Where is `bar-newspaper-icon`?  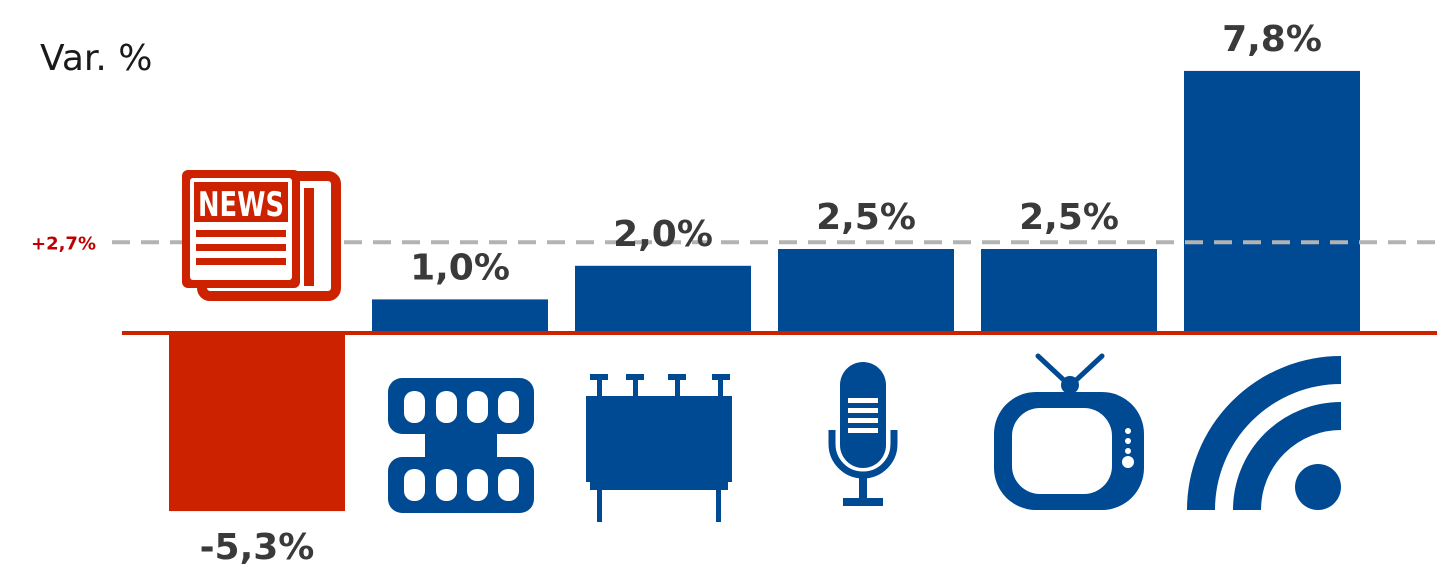 bar-newspaper-icon is located at coordinates (257, 422).